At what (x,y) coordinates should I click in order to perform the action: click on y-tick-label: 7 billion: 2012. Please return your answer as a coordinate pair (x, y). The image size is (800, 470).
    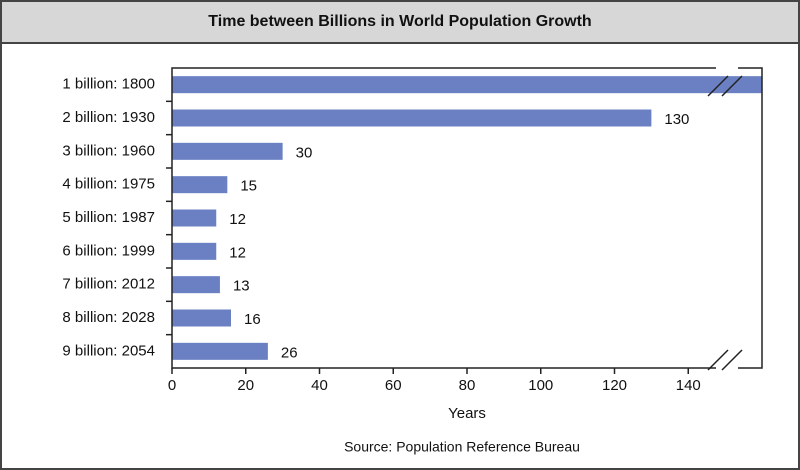
    Looking at the image, I should click on (108, 284).